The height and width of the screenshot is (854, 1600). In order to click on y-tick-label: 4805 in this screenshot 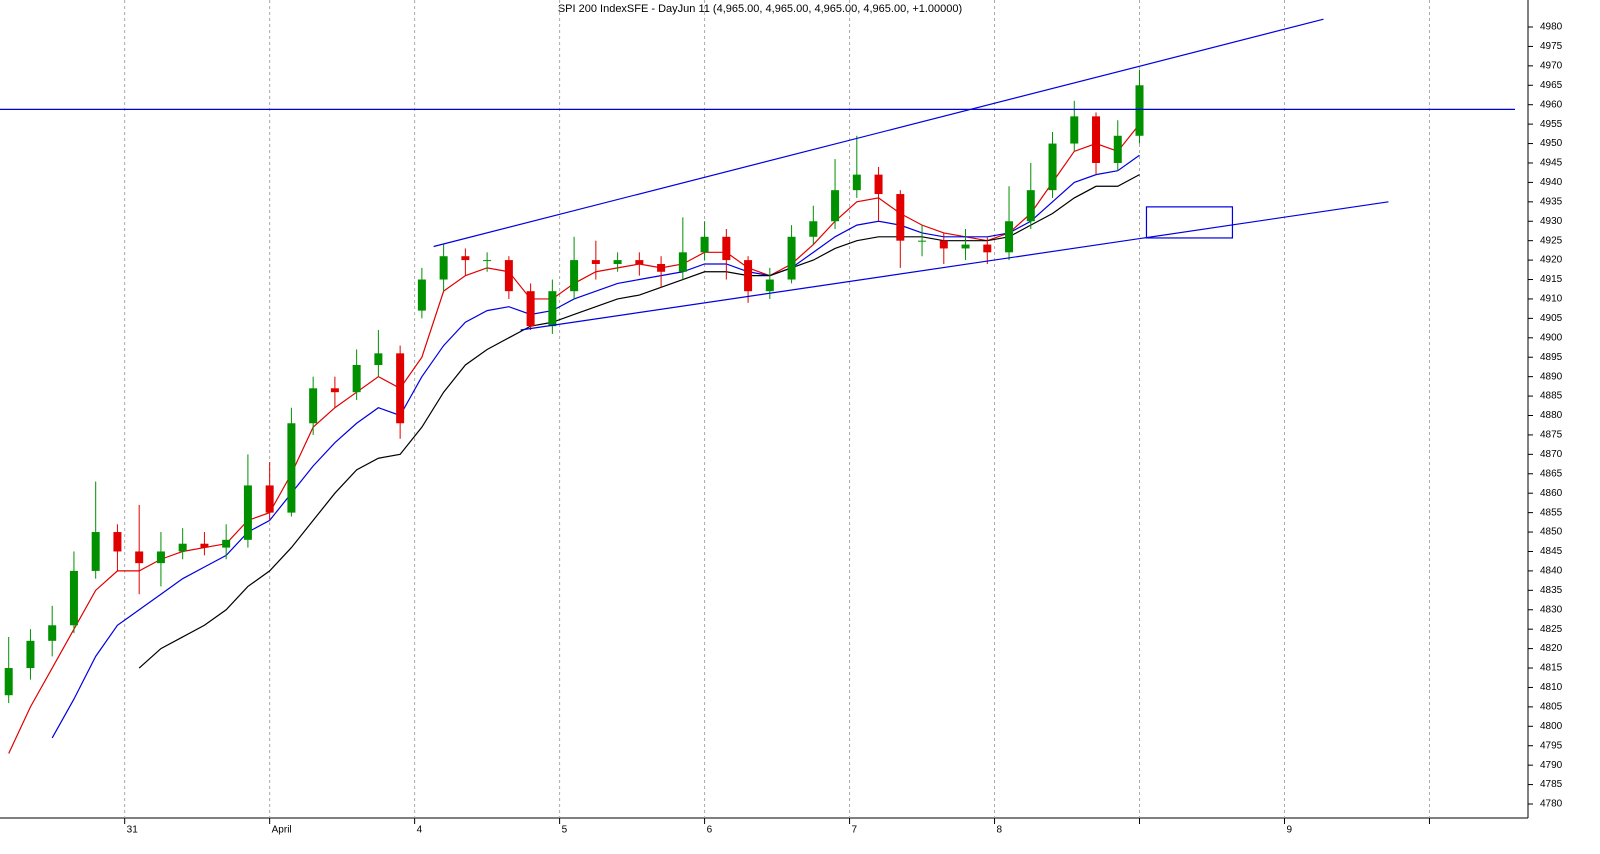, I will do `click(1551, 707)`.